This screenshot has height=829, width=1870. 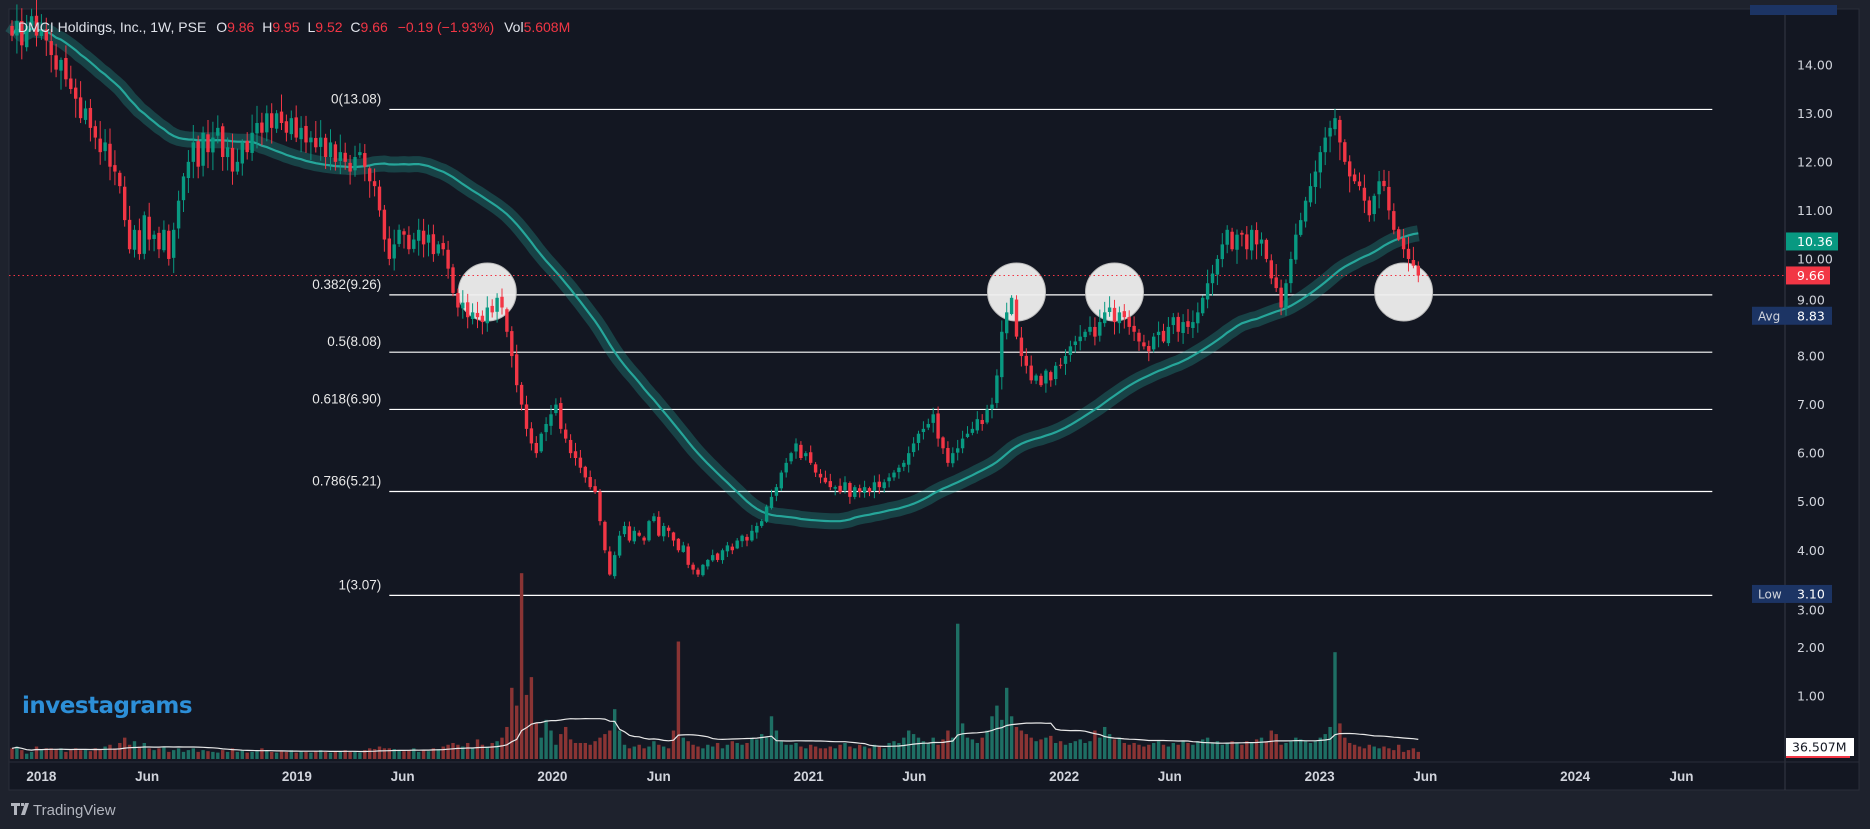 I want to click on volume-ma-line, so click(x=715, y=735).